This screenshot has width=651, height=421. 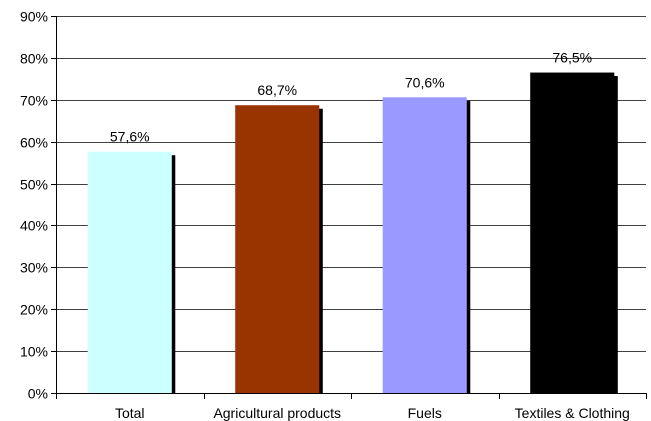 What do you see at coordinates (34, 310) in the screenshot?
I see `y-tick-label: 20%` at bounding box center [34, 310].